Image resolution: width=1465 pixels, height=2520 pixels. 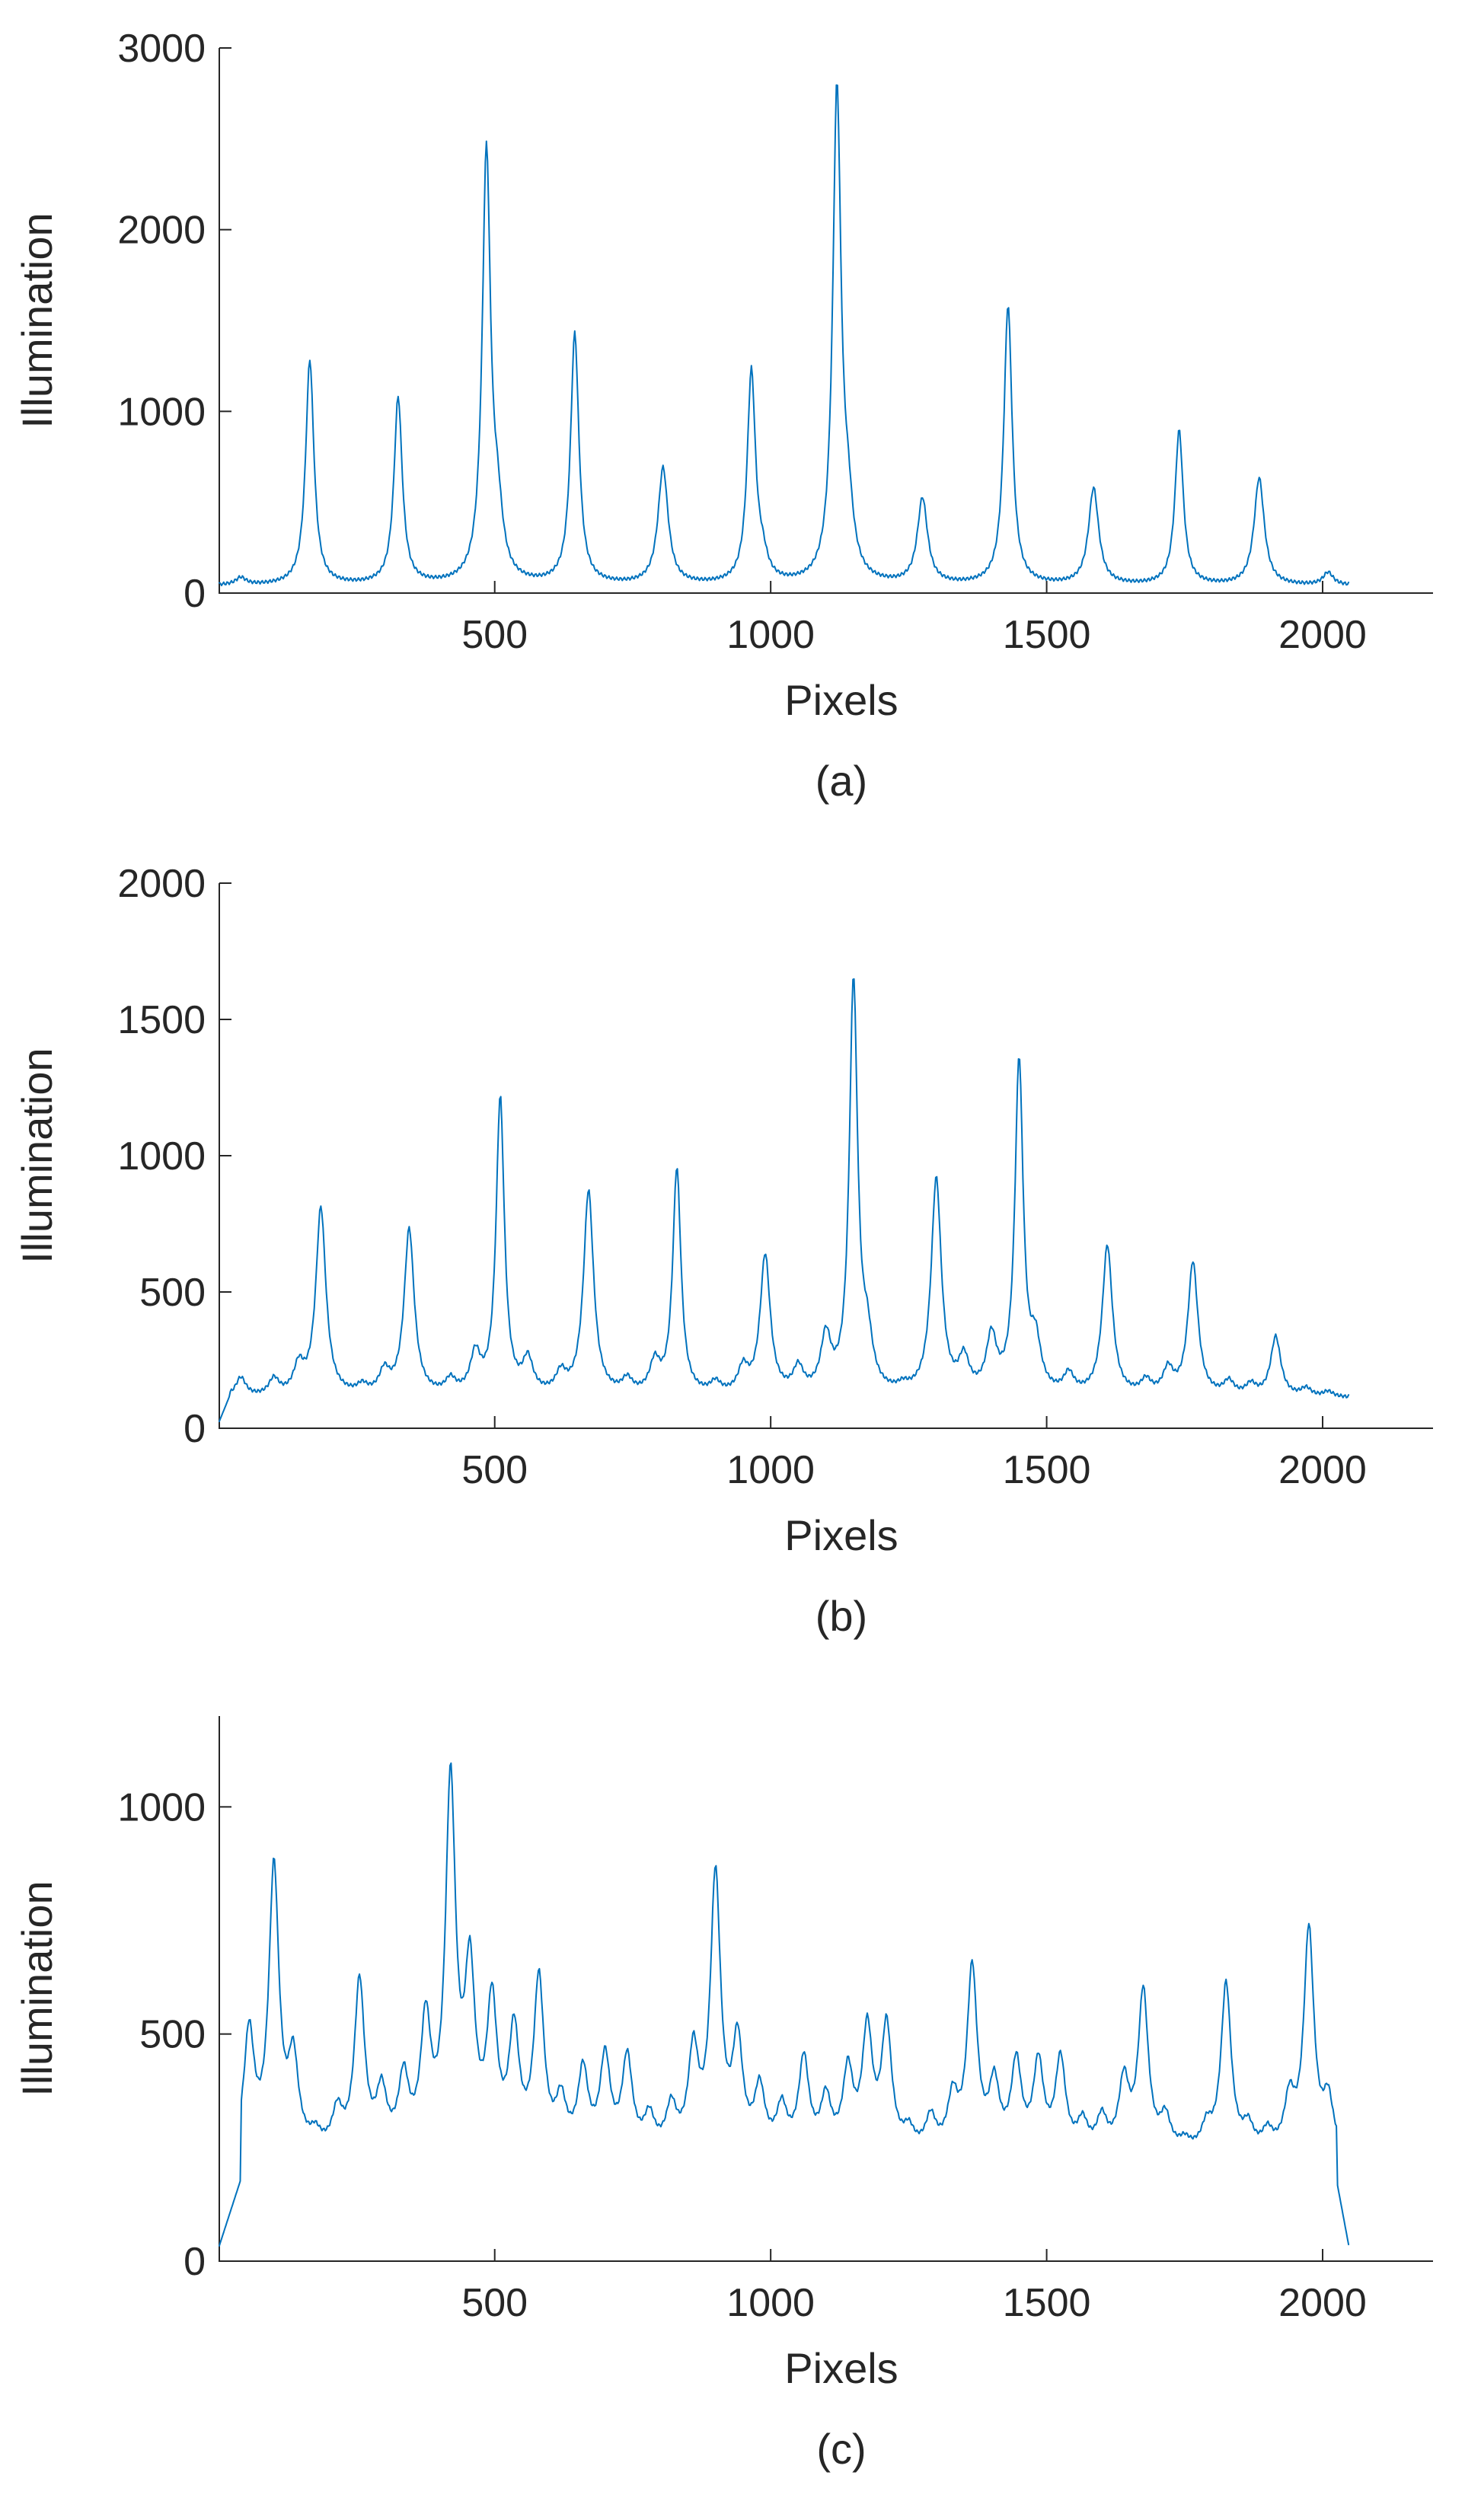 What do you see at coordinates (841, 2449) in the screenshot?
I see `panel-caption: (c)` at bounding box center [841, 2449].